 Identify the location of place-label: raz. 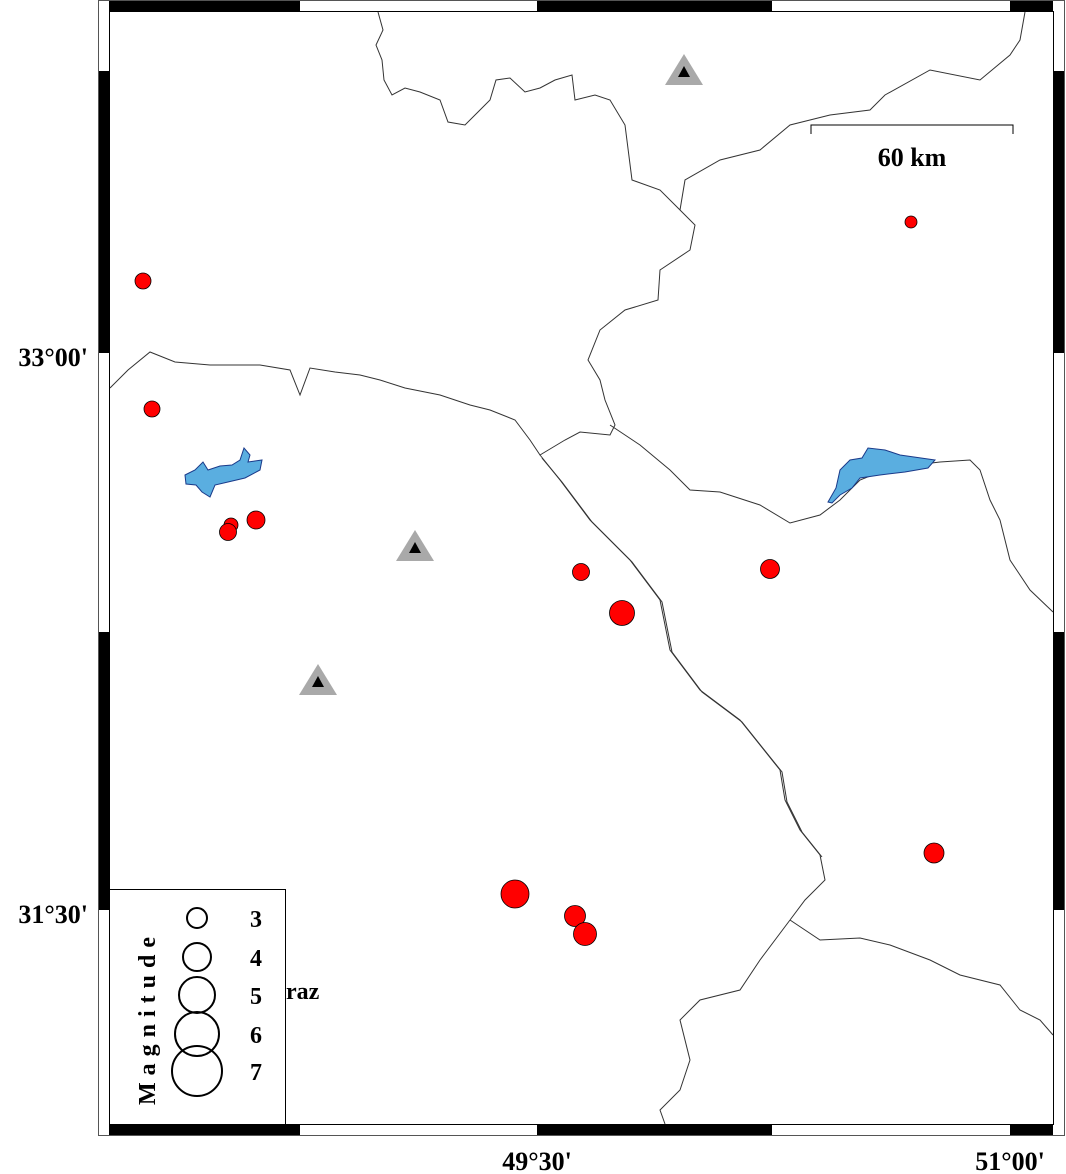
(303, 992).